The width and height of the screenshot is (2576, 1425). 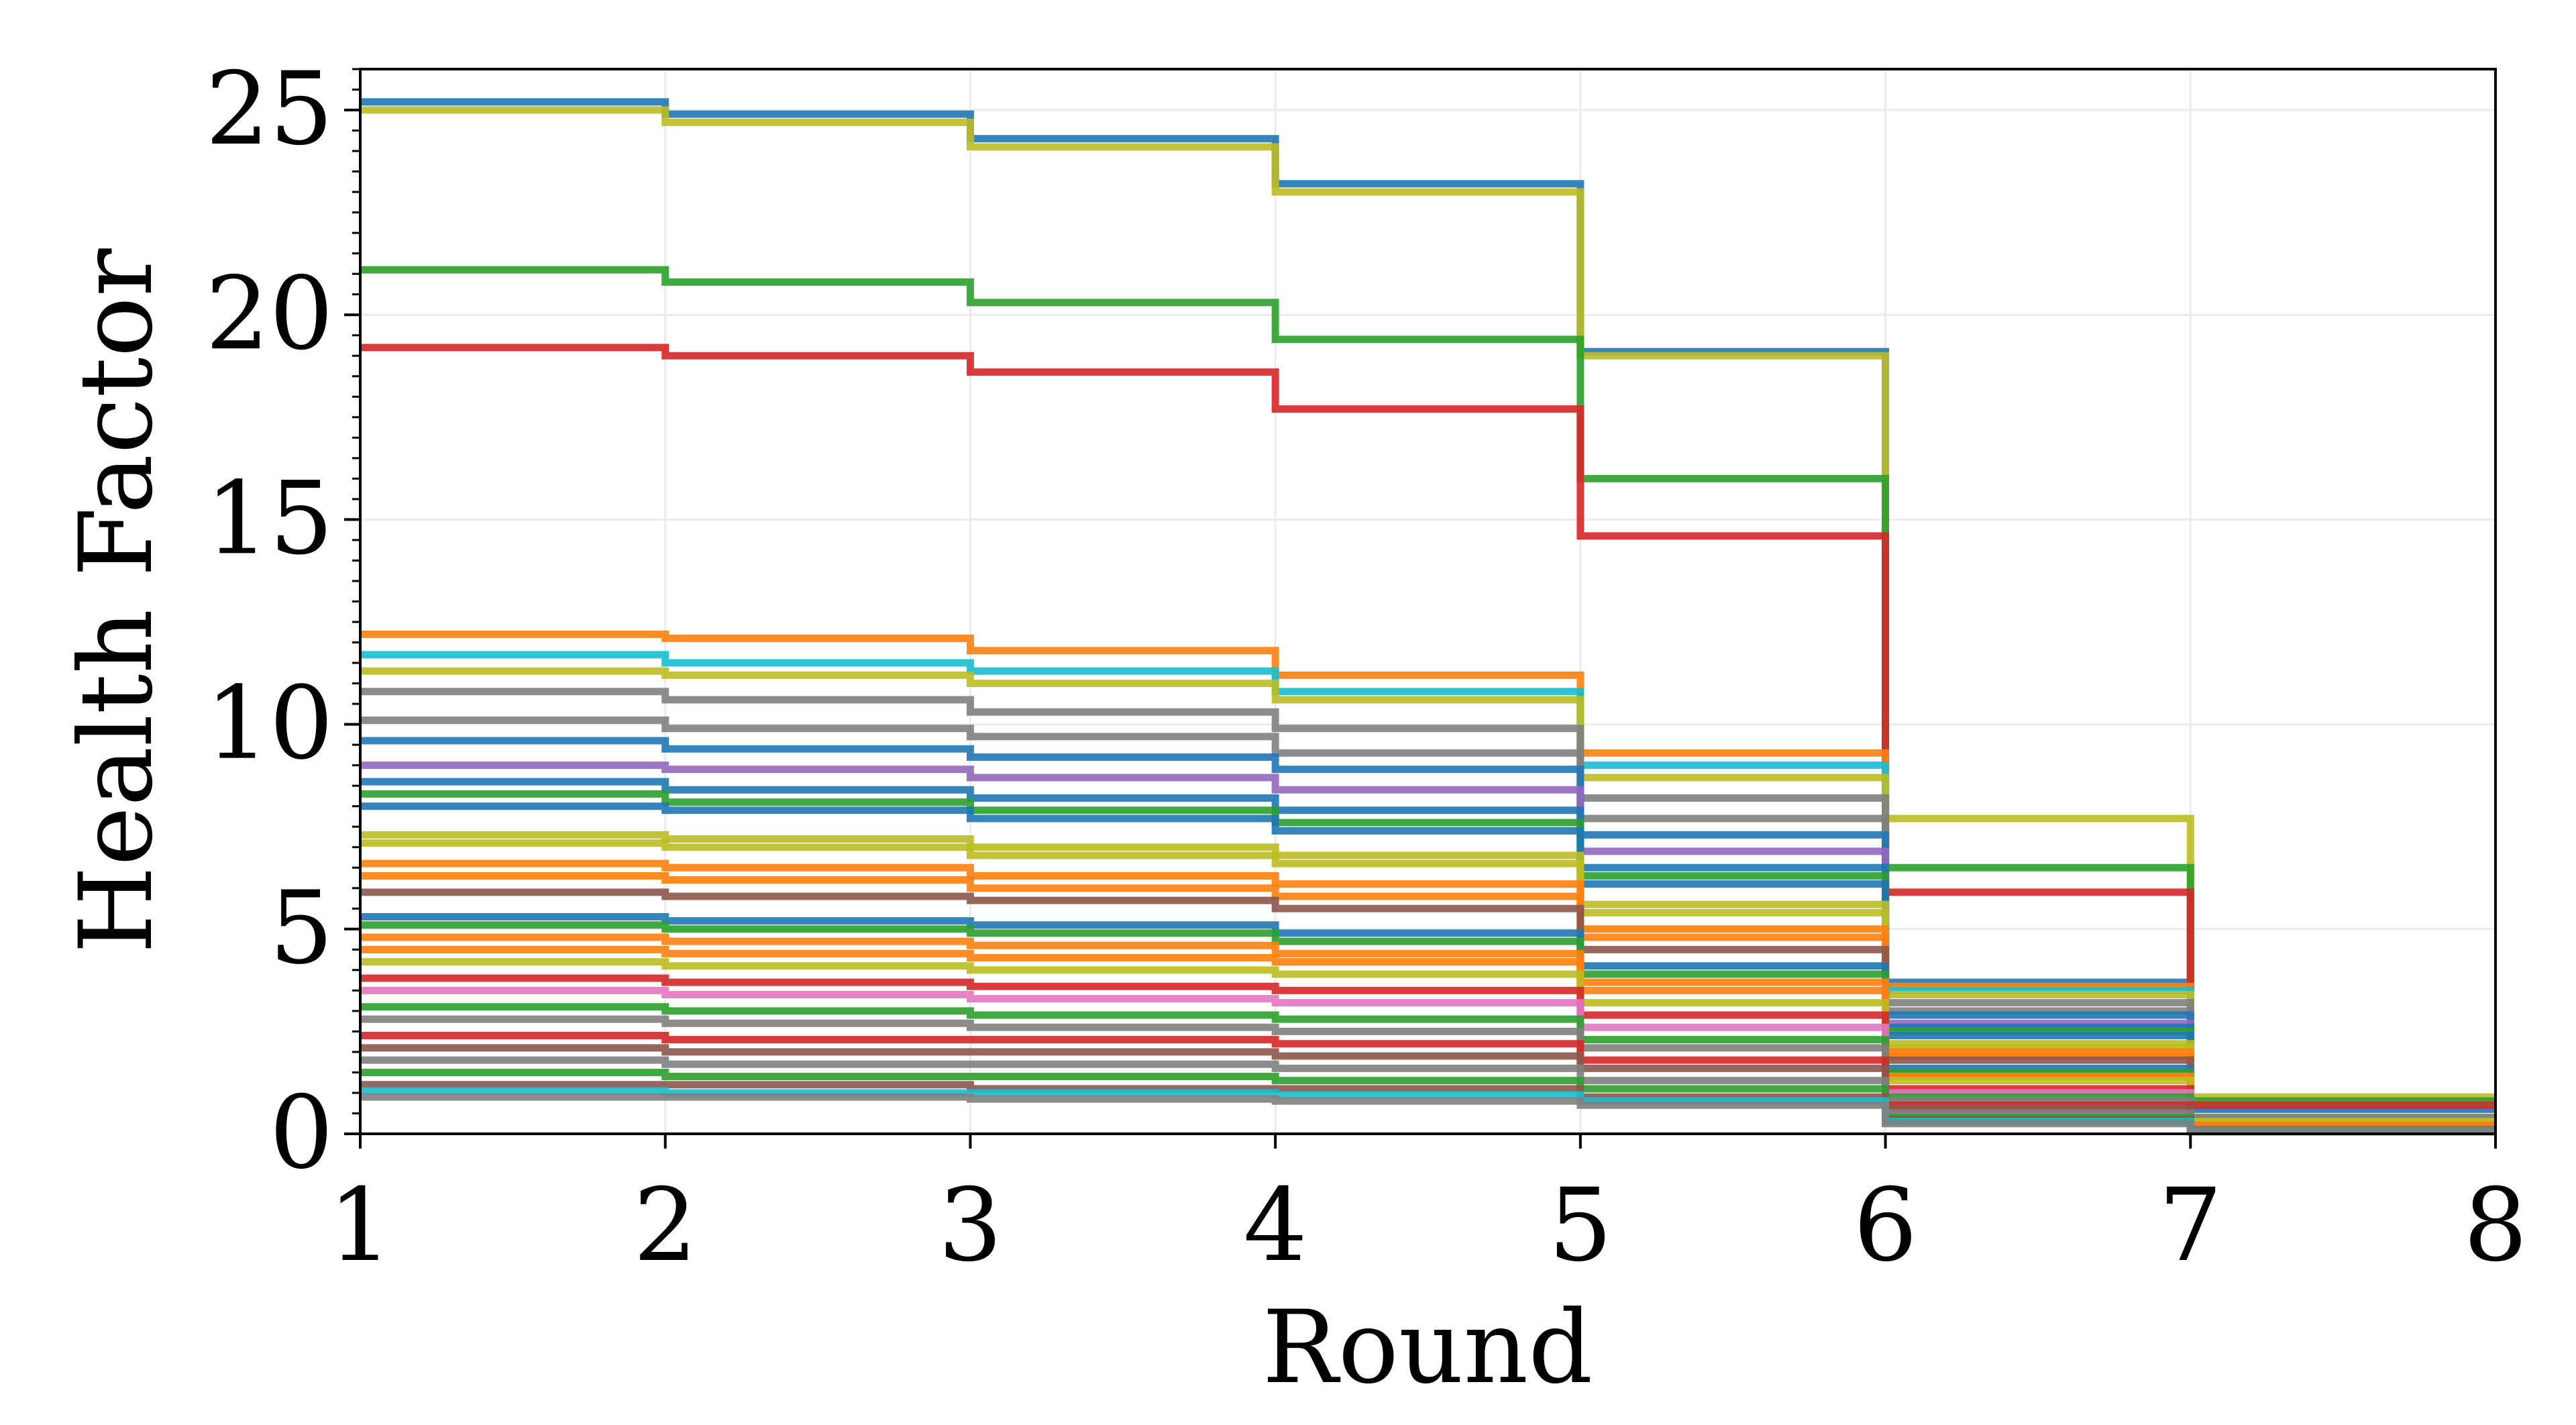 What do you see at coordinates (1428, 1209) in the screenshot?
I see `x-axis-ticks: 1 2 3 4 5 6 7 8` at bounding box center [1428, 1209].